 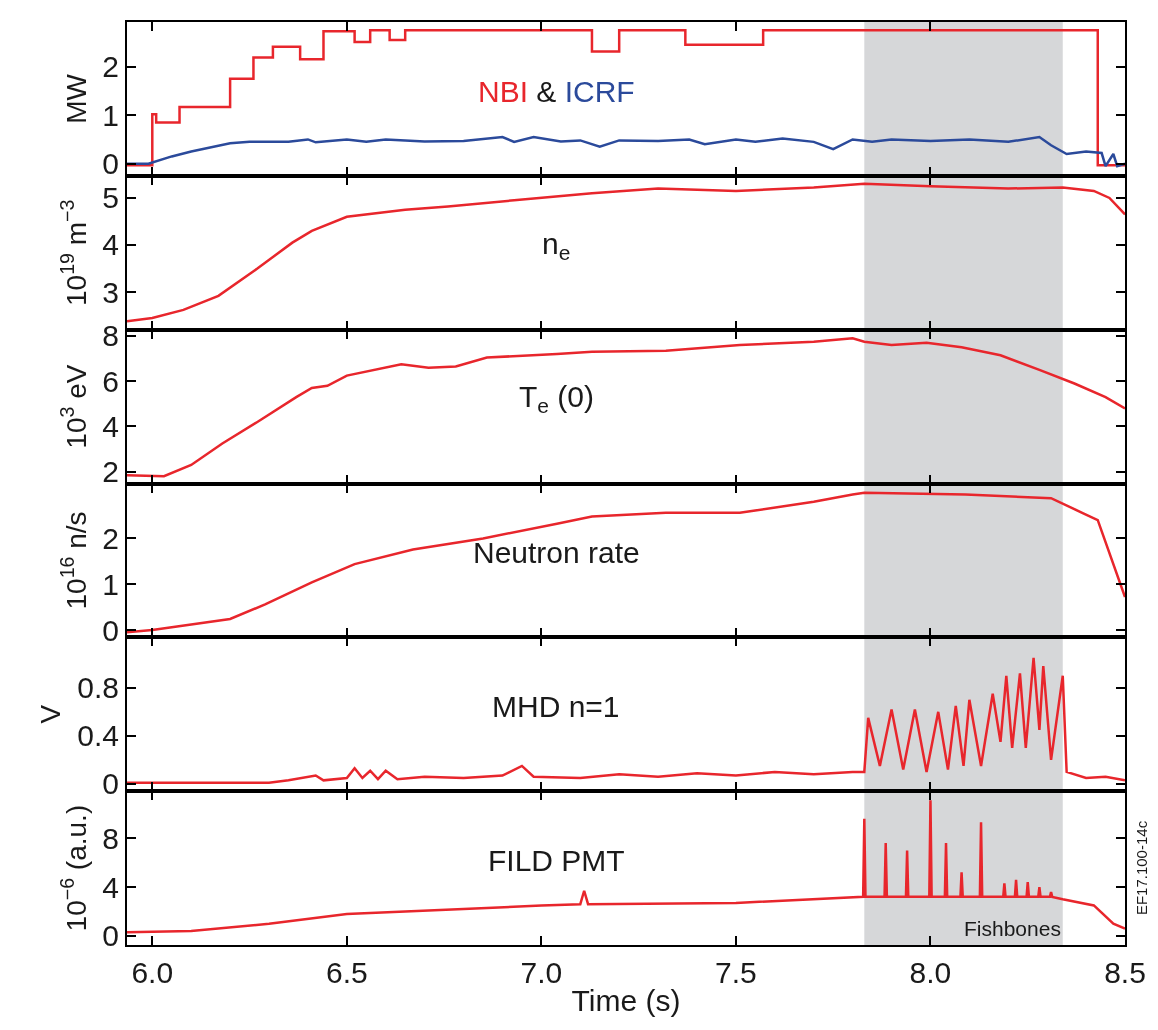 I want to click on y-tick-label: 0.8, so click(x=98, y=688).